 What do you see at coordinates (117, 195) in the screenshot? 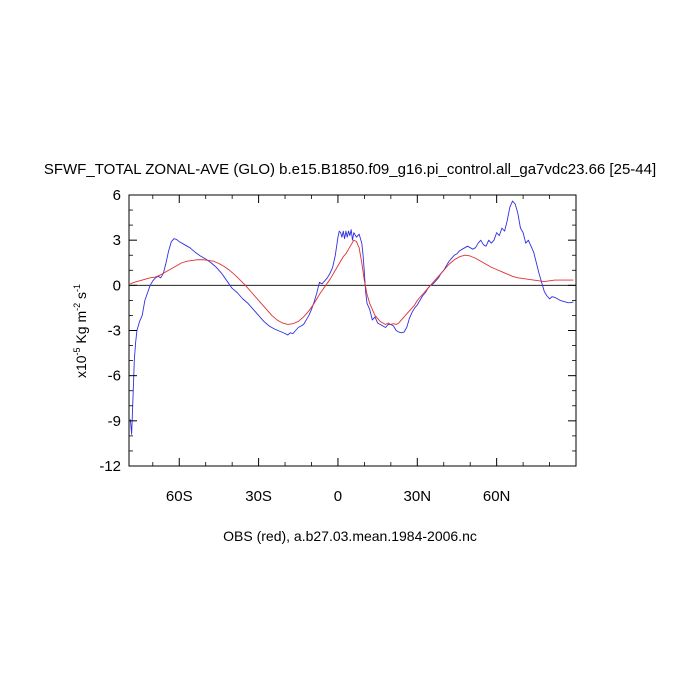
I see `y-tick-label: 6` at bounding box center [117, 195].